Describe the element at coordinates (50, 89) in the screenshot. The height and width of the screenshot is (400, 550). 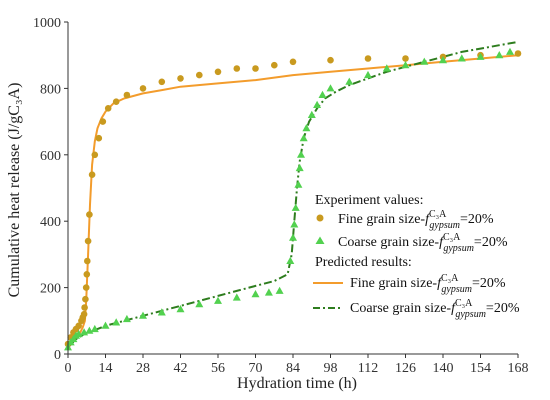
I see `y-tick-label: 800` at that location.